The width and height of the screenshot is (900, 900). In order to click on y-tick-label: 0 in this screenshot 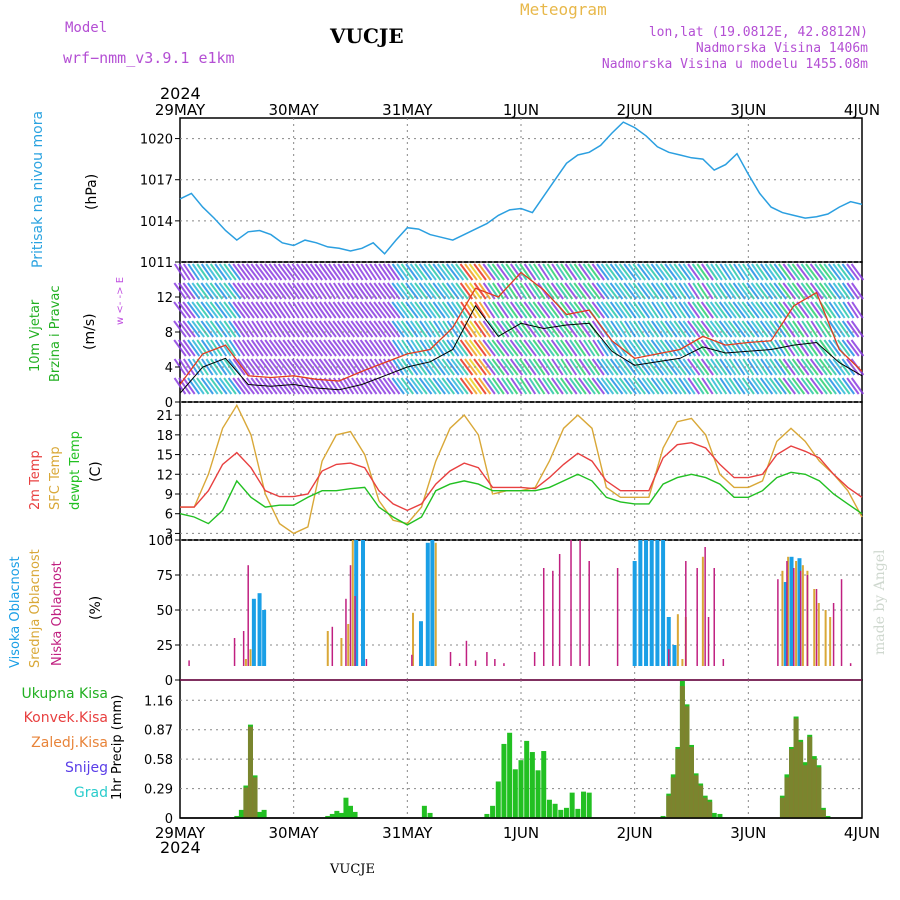, I will do `click(169, 681)`.